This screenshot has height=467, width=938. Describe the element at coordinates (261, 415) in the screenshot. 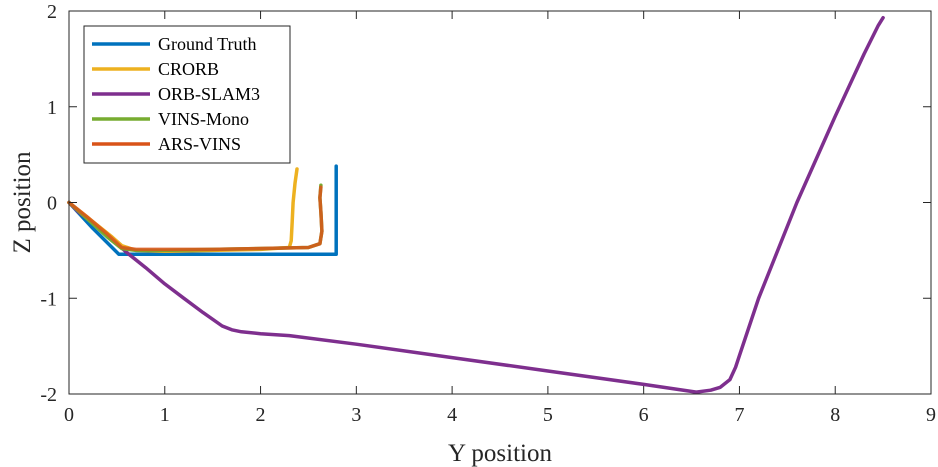

I see `x-tick-label: 2` at that location.